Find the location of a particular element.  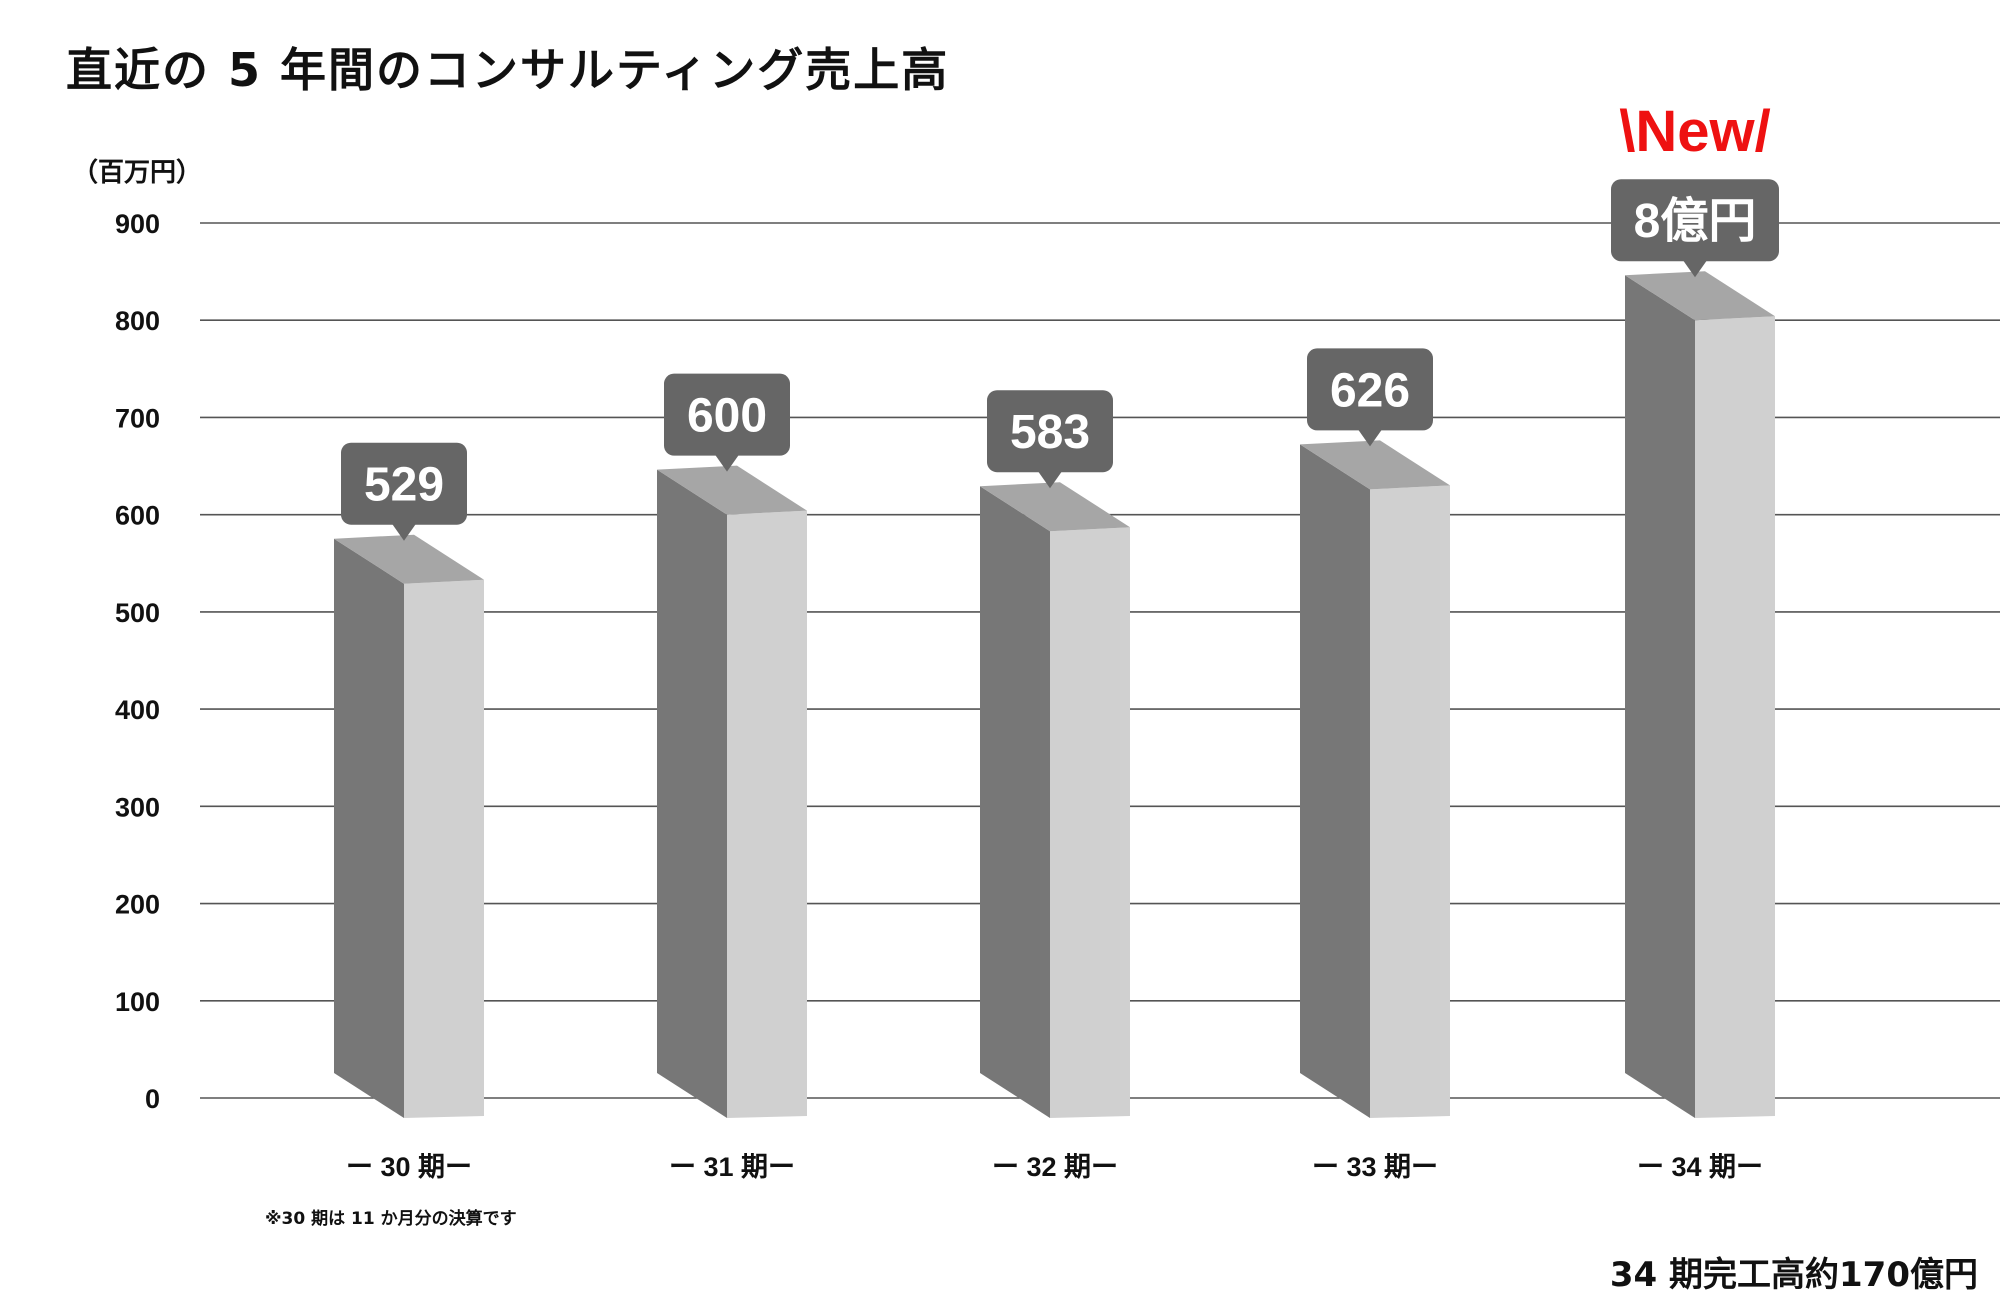

bar: 583 is located at coordinates (1055, 754).